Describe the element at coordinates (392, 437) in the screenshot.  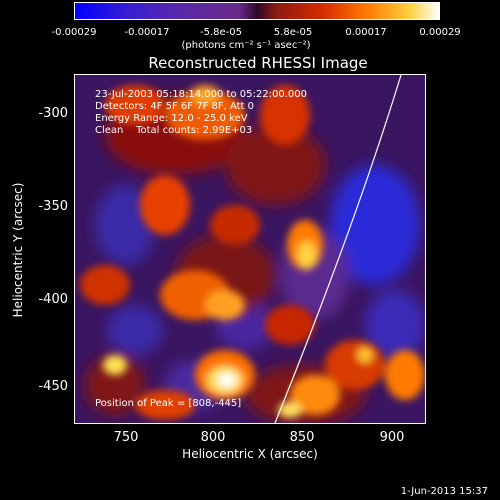
I see `x-tick-label: 900` at that location.